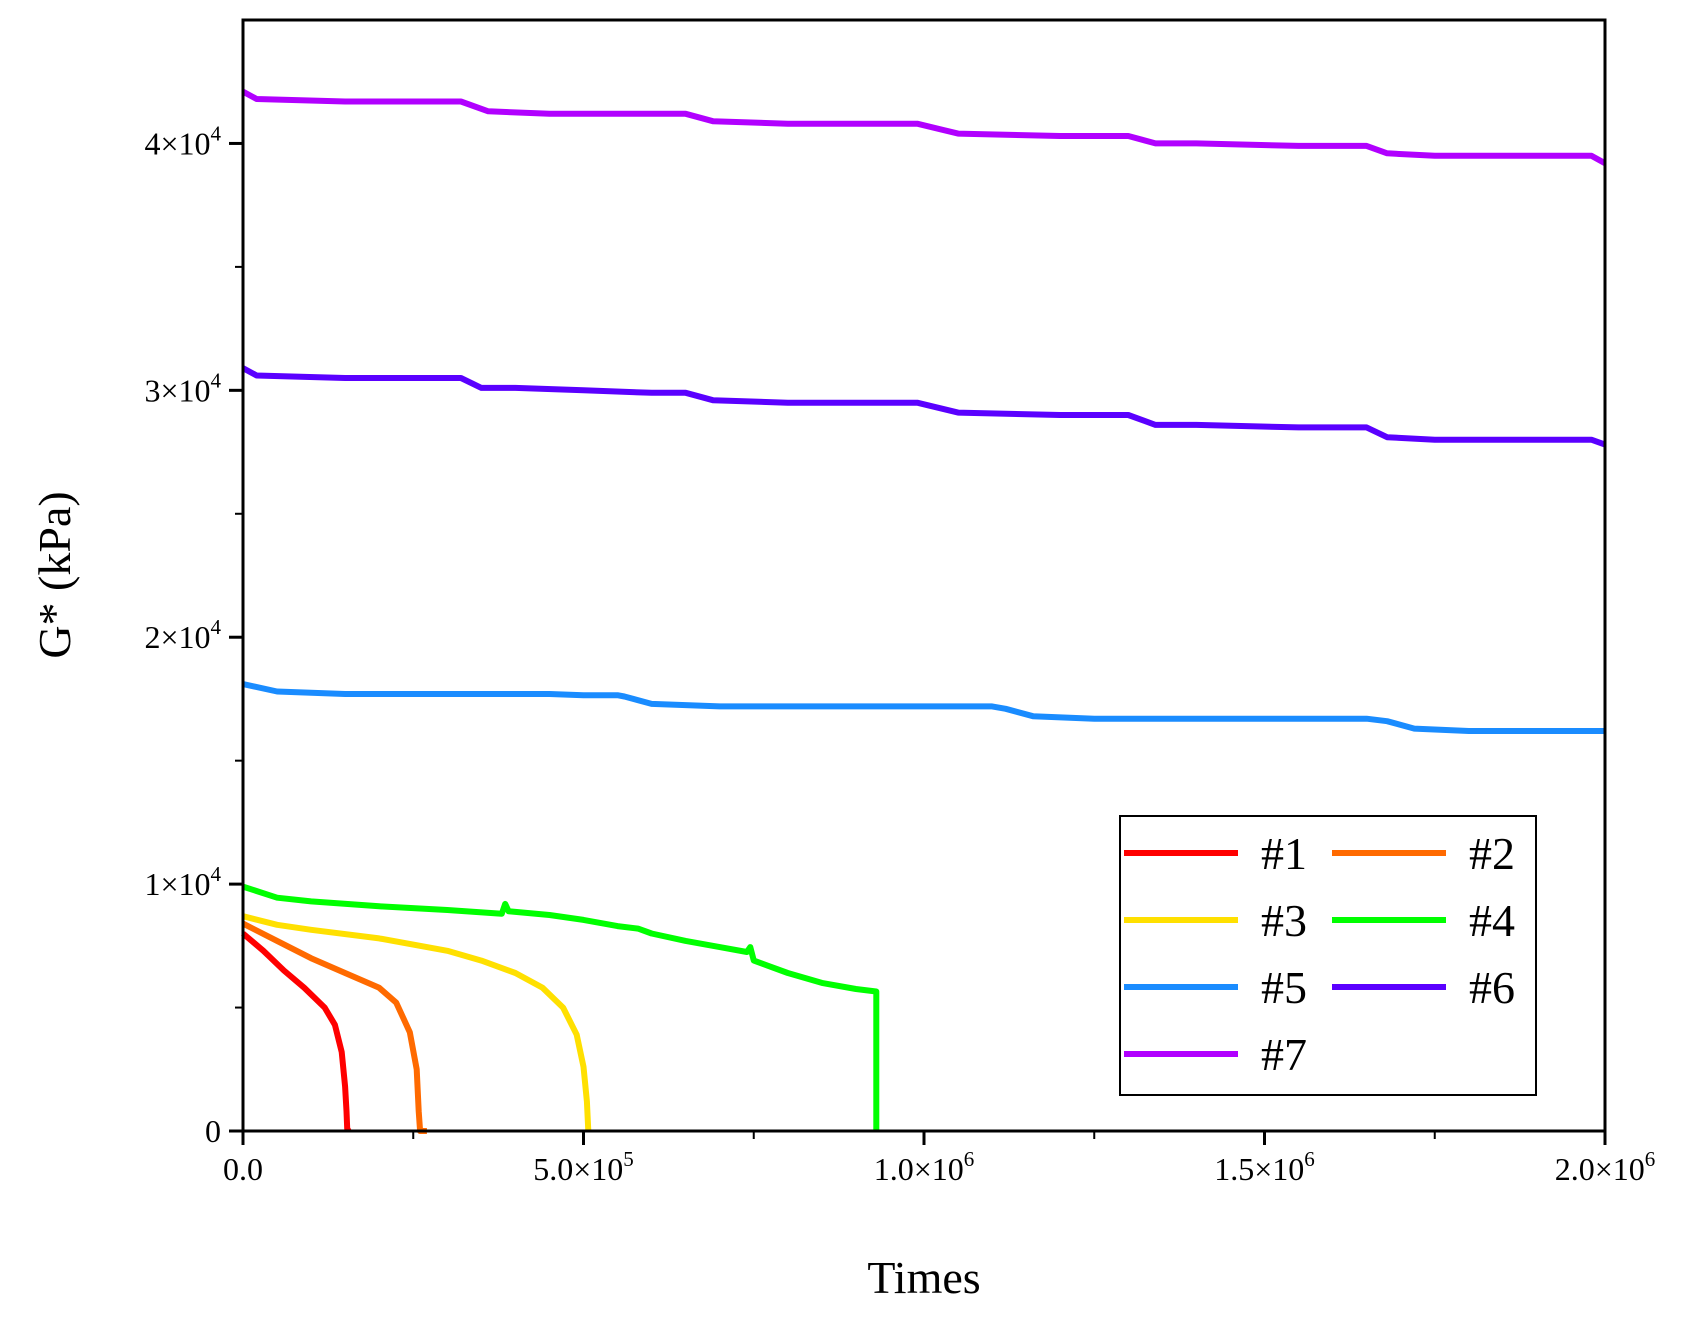 The width and height of the screenshot is (1687, 1319). I want to click on x-tick-label-3: 1.5×10⁶, so click(1264, 1167).